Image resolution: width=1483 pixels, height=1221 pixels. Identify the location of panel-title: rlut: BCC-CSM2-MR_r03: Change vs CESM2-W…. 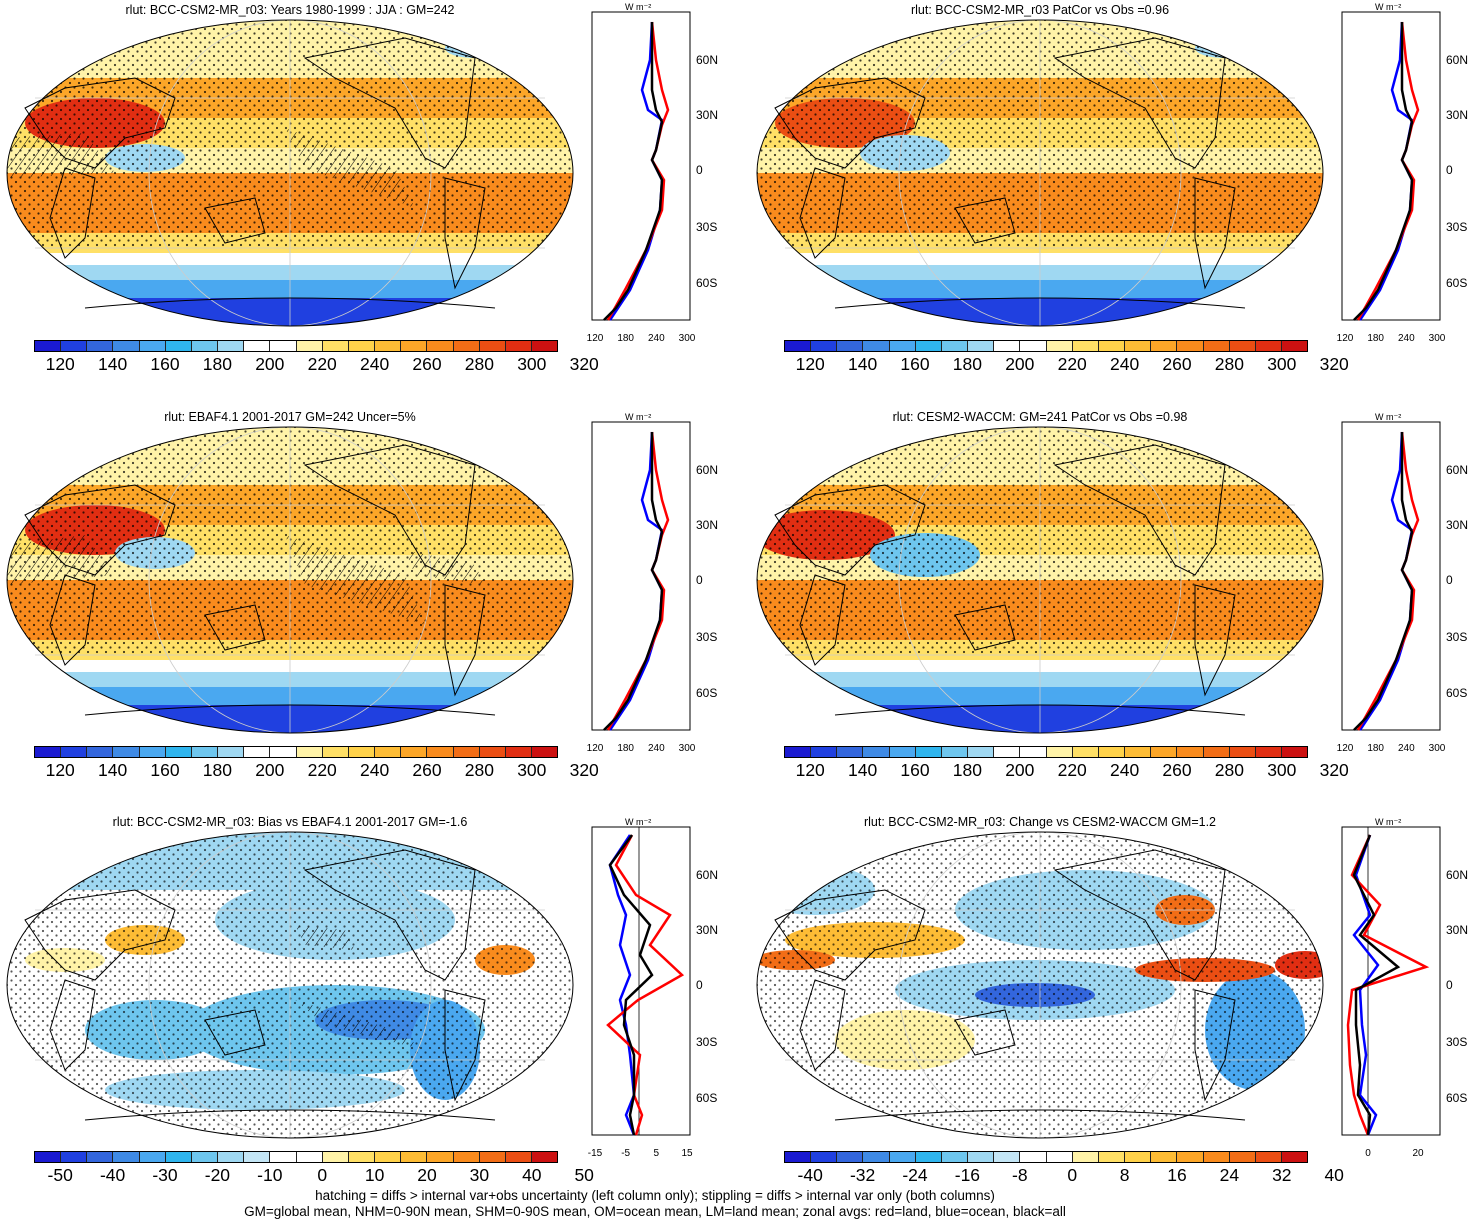
(1040, 822).